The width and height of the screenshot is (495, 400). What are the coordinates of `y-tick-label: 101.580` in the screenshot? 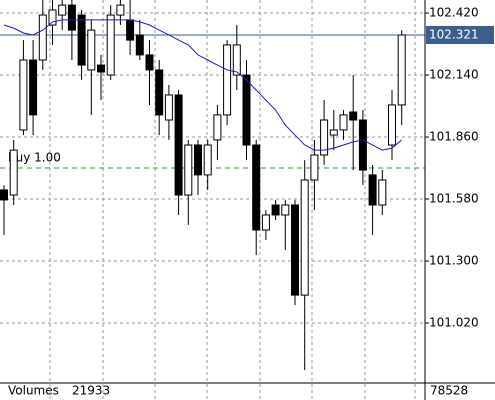 It's located at (454, 199).